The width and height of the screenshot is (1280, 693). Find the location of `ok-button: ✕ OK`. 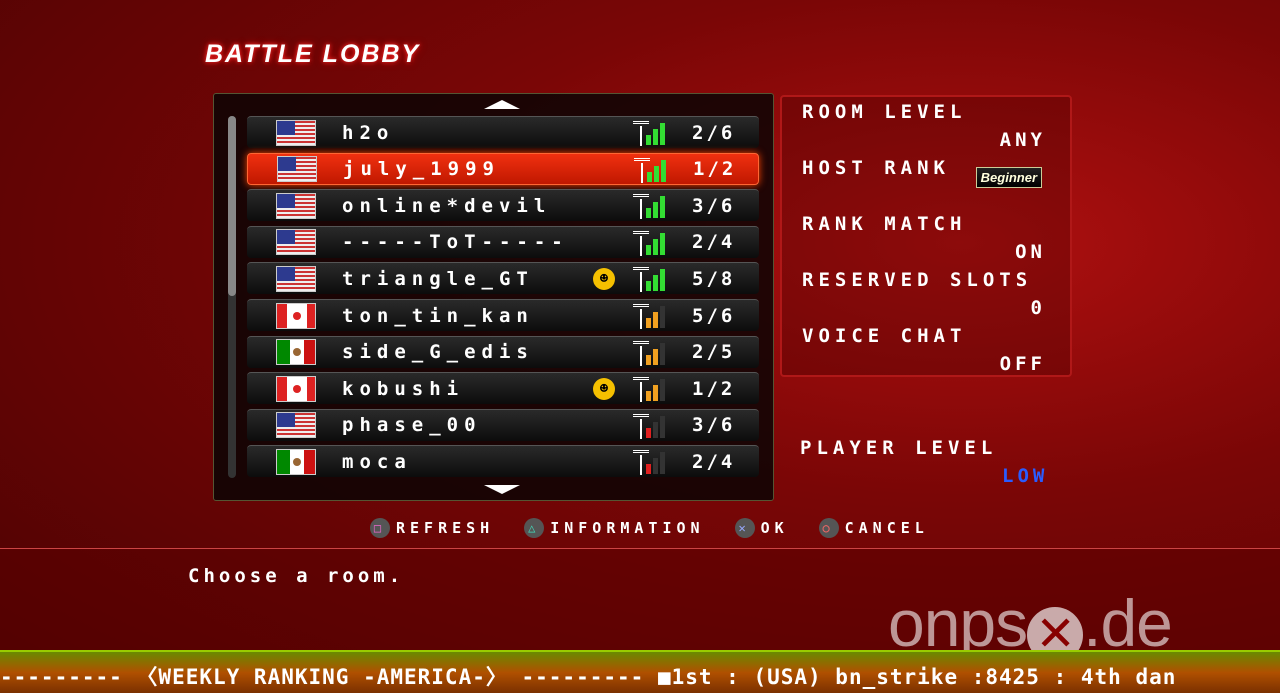

ok-button: ✕ OK is located at coordinates (761, 528).